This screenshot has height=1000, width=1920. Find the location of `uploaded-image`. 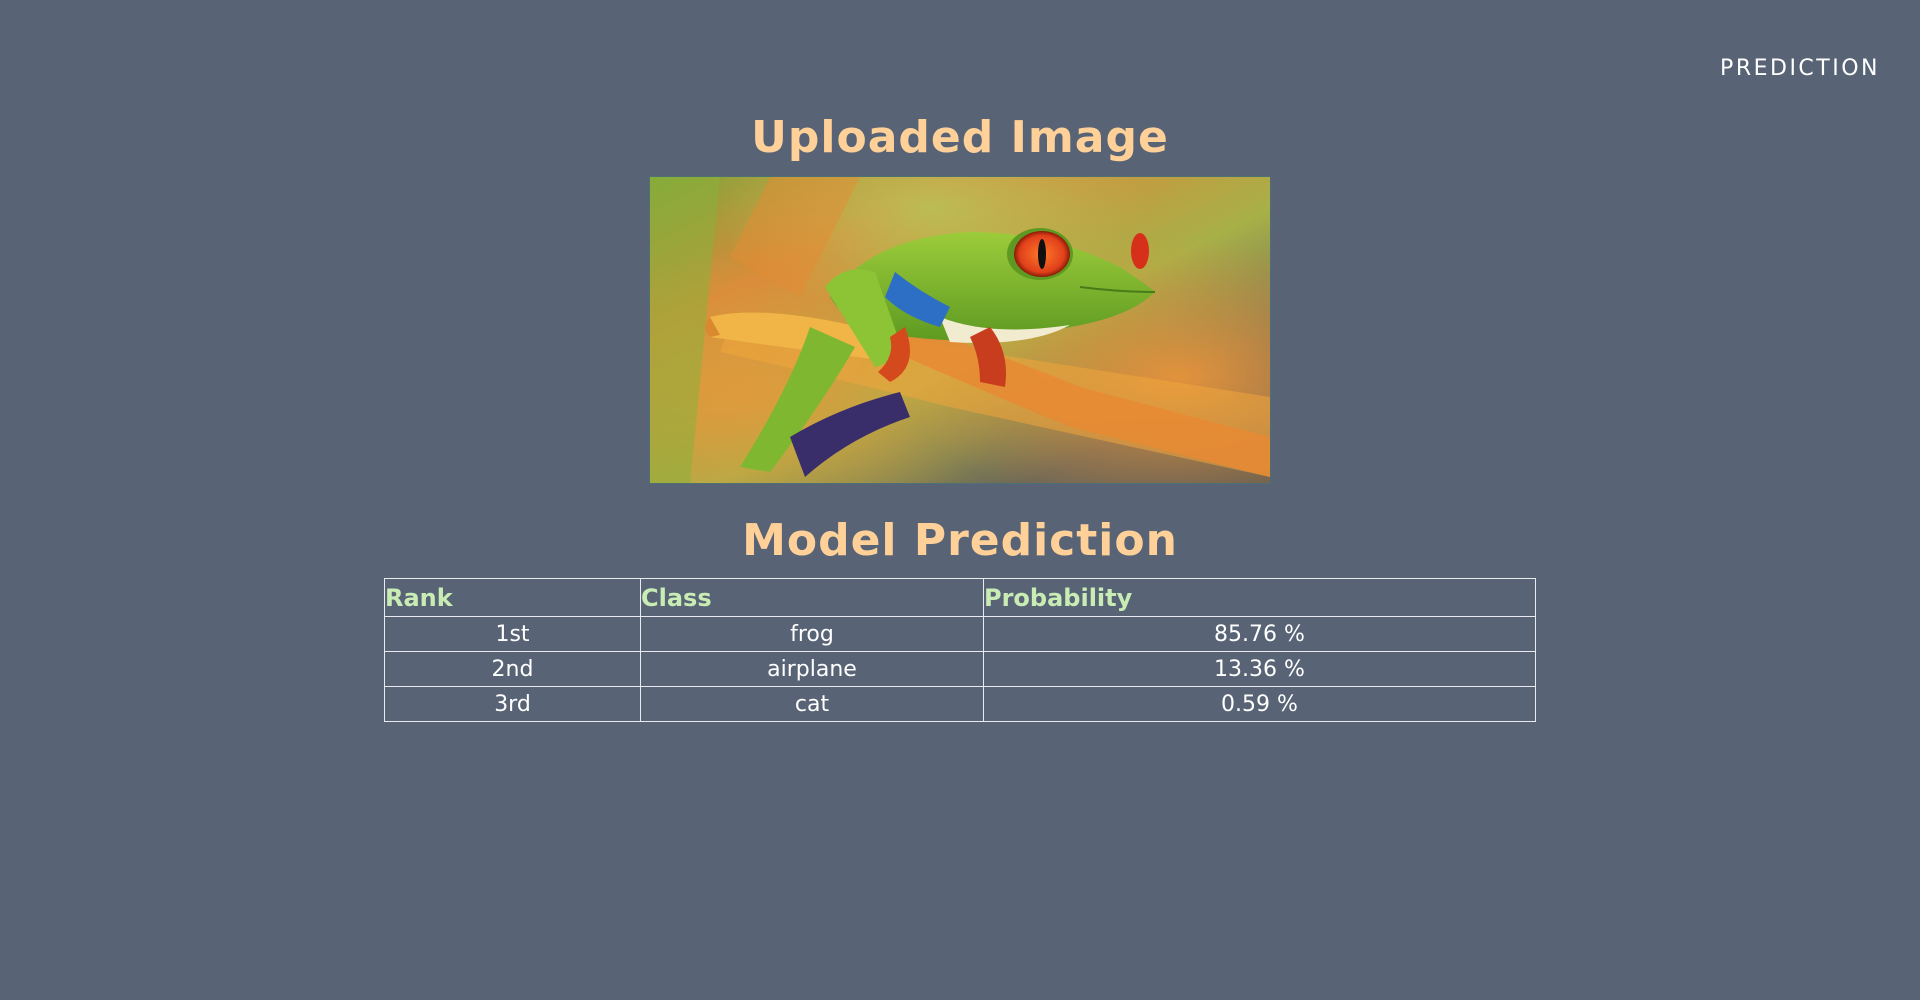

uploaded-image is located at coordinates (960, 330).